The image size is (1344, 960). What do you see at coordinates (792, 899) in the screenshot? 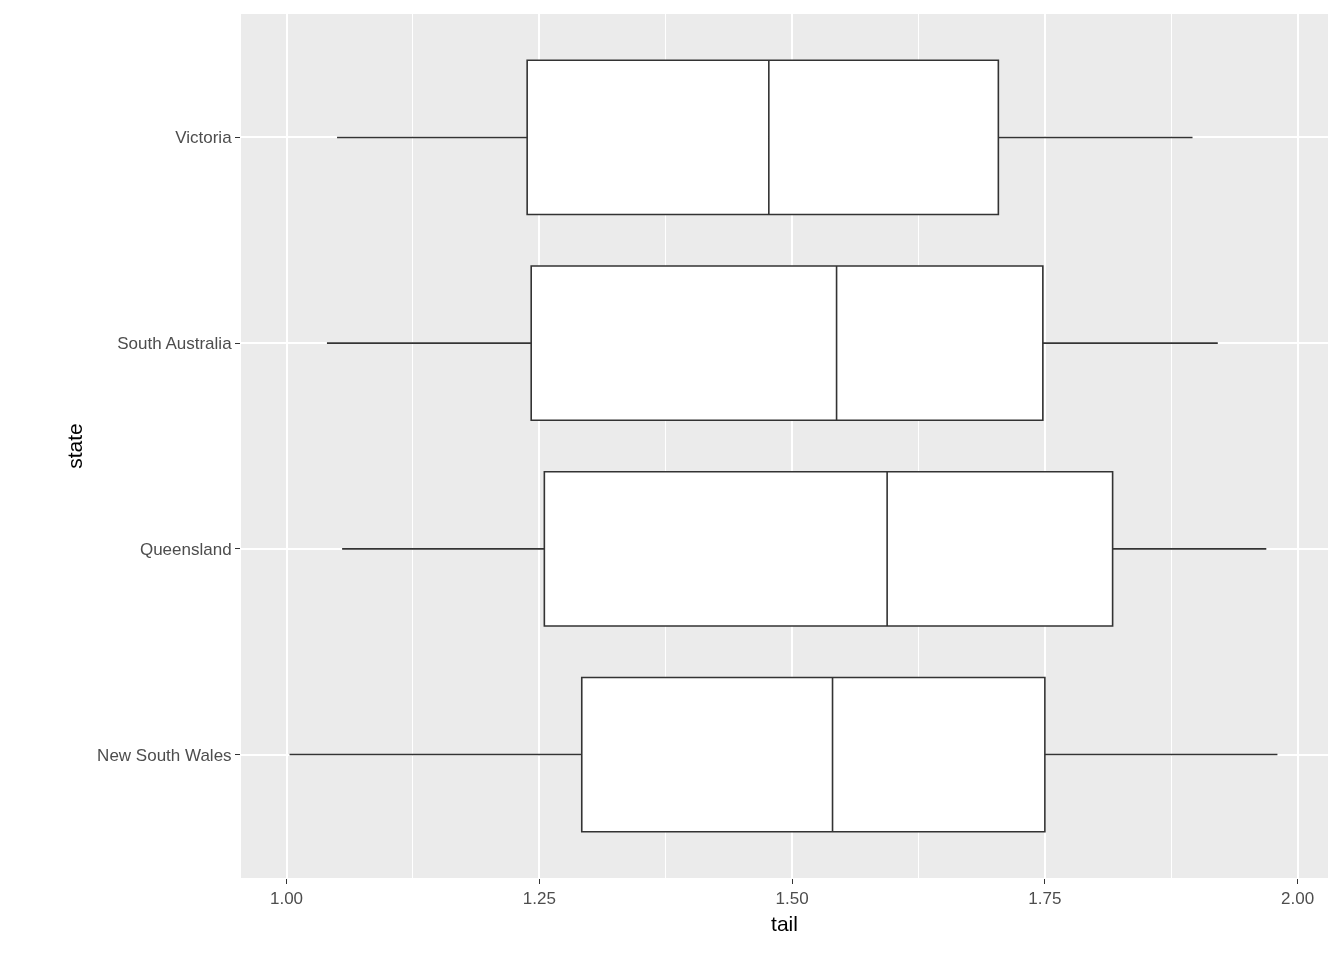
I see `x-tick-label: 1.50` at bounding box center [792, 899].